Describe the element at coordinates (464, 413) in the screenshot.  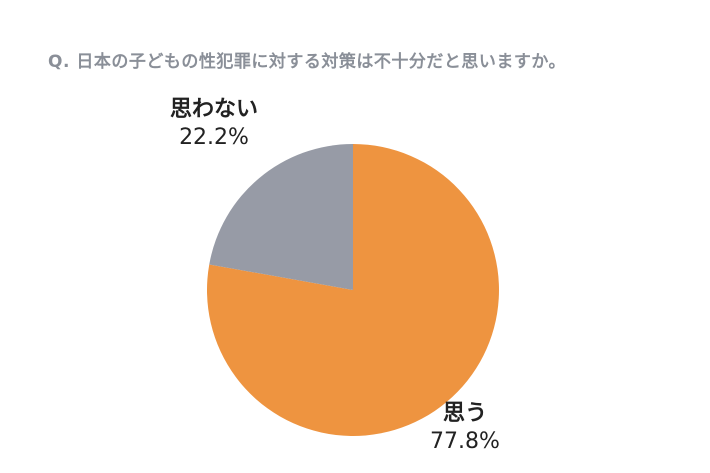
I see `slice-name-omou: 思う` at that location.